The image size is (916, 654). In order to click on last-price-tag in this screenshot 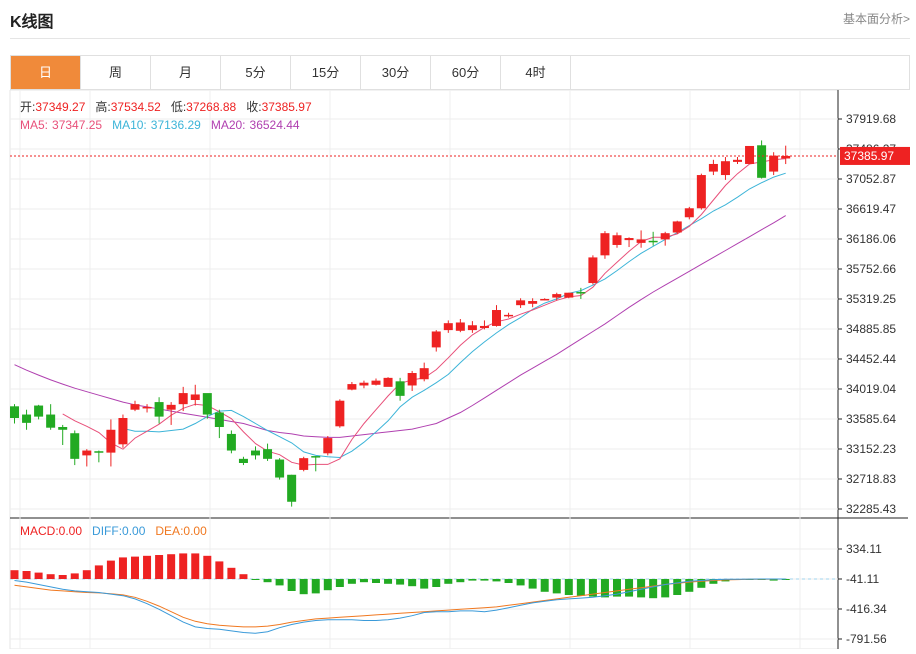, I will do `click(875, 155)`.